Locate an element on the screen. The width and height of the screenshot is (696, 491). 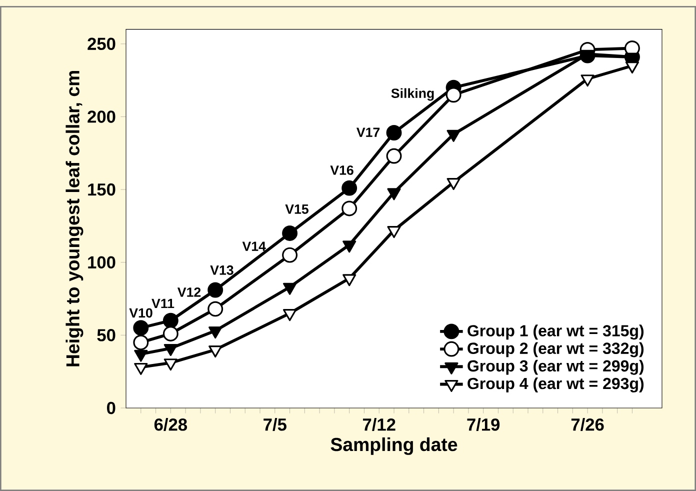
legend-label: Group 2 (ear wt = 332g) is located at coordinates (556, 350).